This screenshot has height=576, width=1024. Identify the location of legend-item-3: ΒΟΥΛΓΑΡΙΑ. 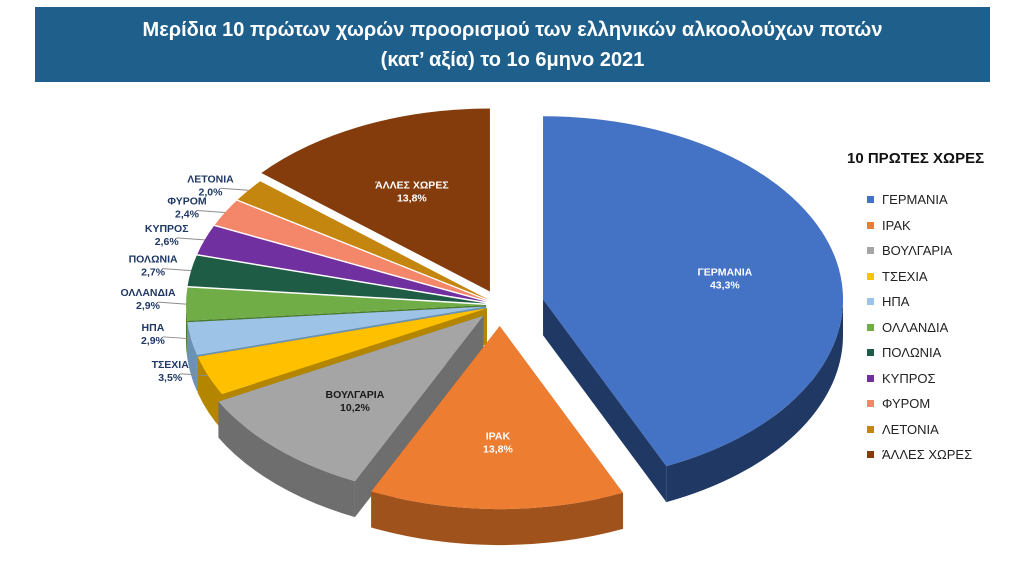
(943, 251).